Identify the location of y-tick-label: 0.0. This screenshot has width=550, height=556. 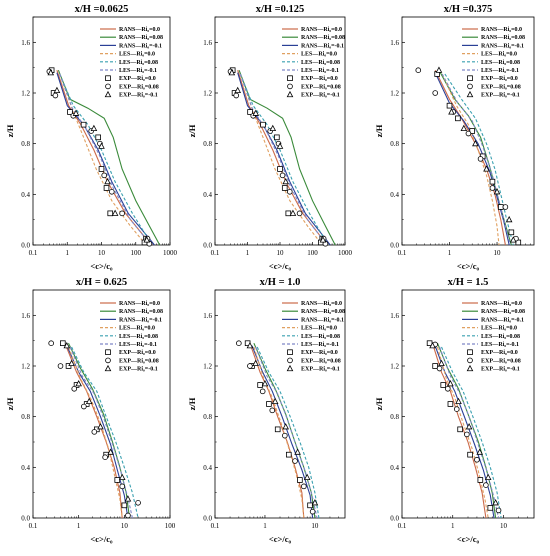
(394, 519).